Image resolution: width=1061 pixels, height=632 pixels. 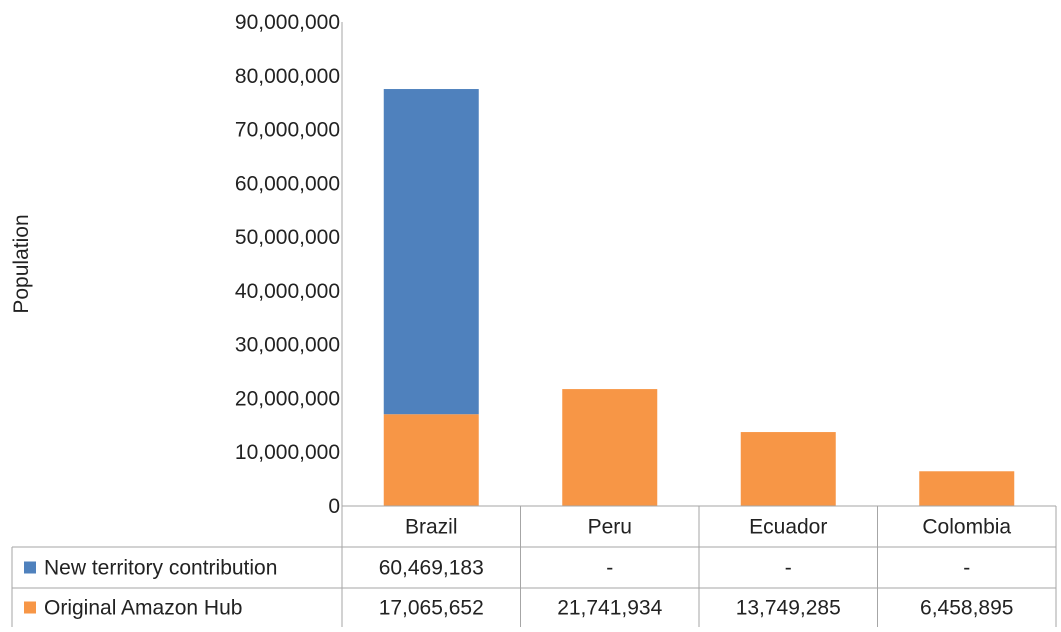 I want to click on y-tick-label: 70,000,000, so click(x=287, y=130).